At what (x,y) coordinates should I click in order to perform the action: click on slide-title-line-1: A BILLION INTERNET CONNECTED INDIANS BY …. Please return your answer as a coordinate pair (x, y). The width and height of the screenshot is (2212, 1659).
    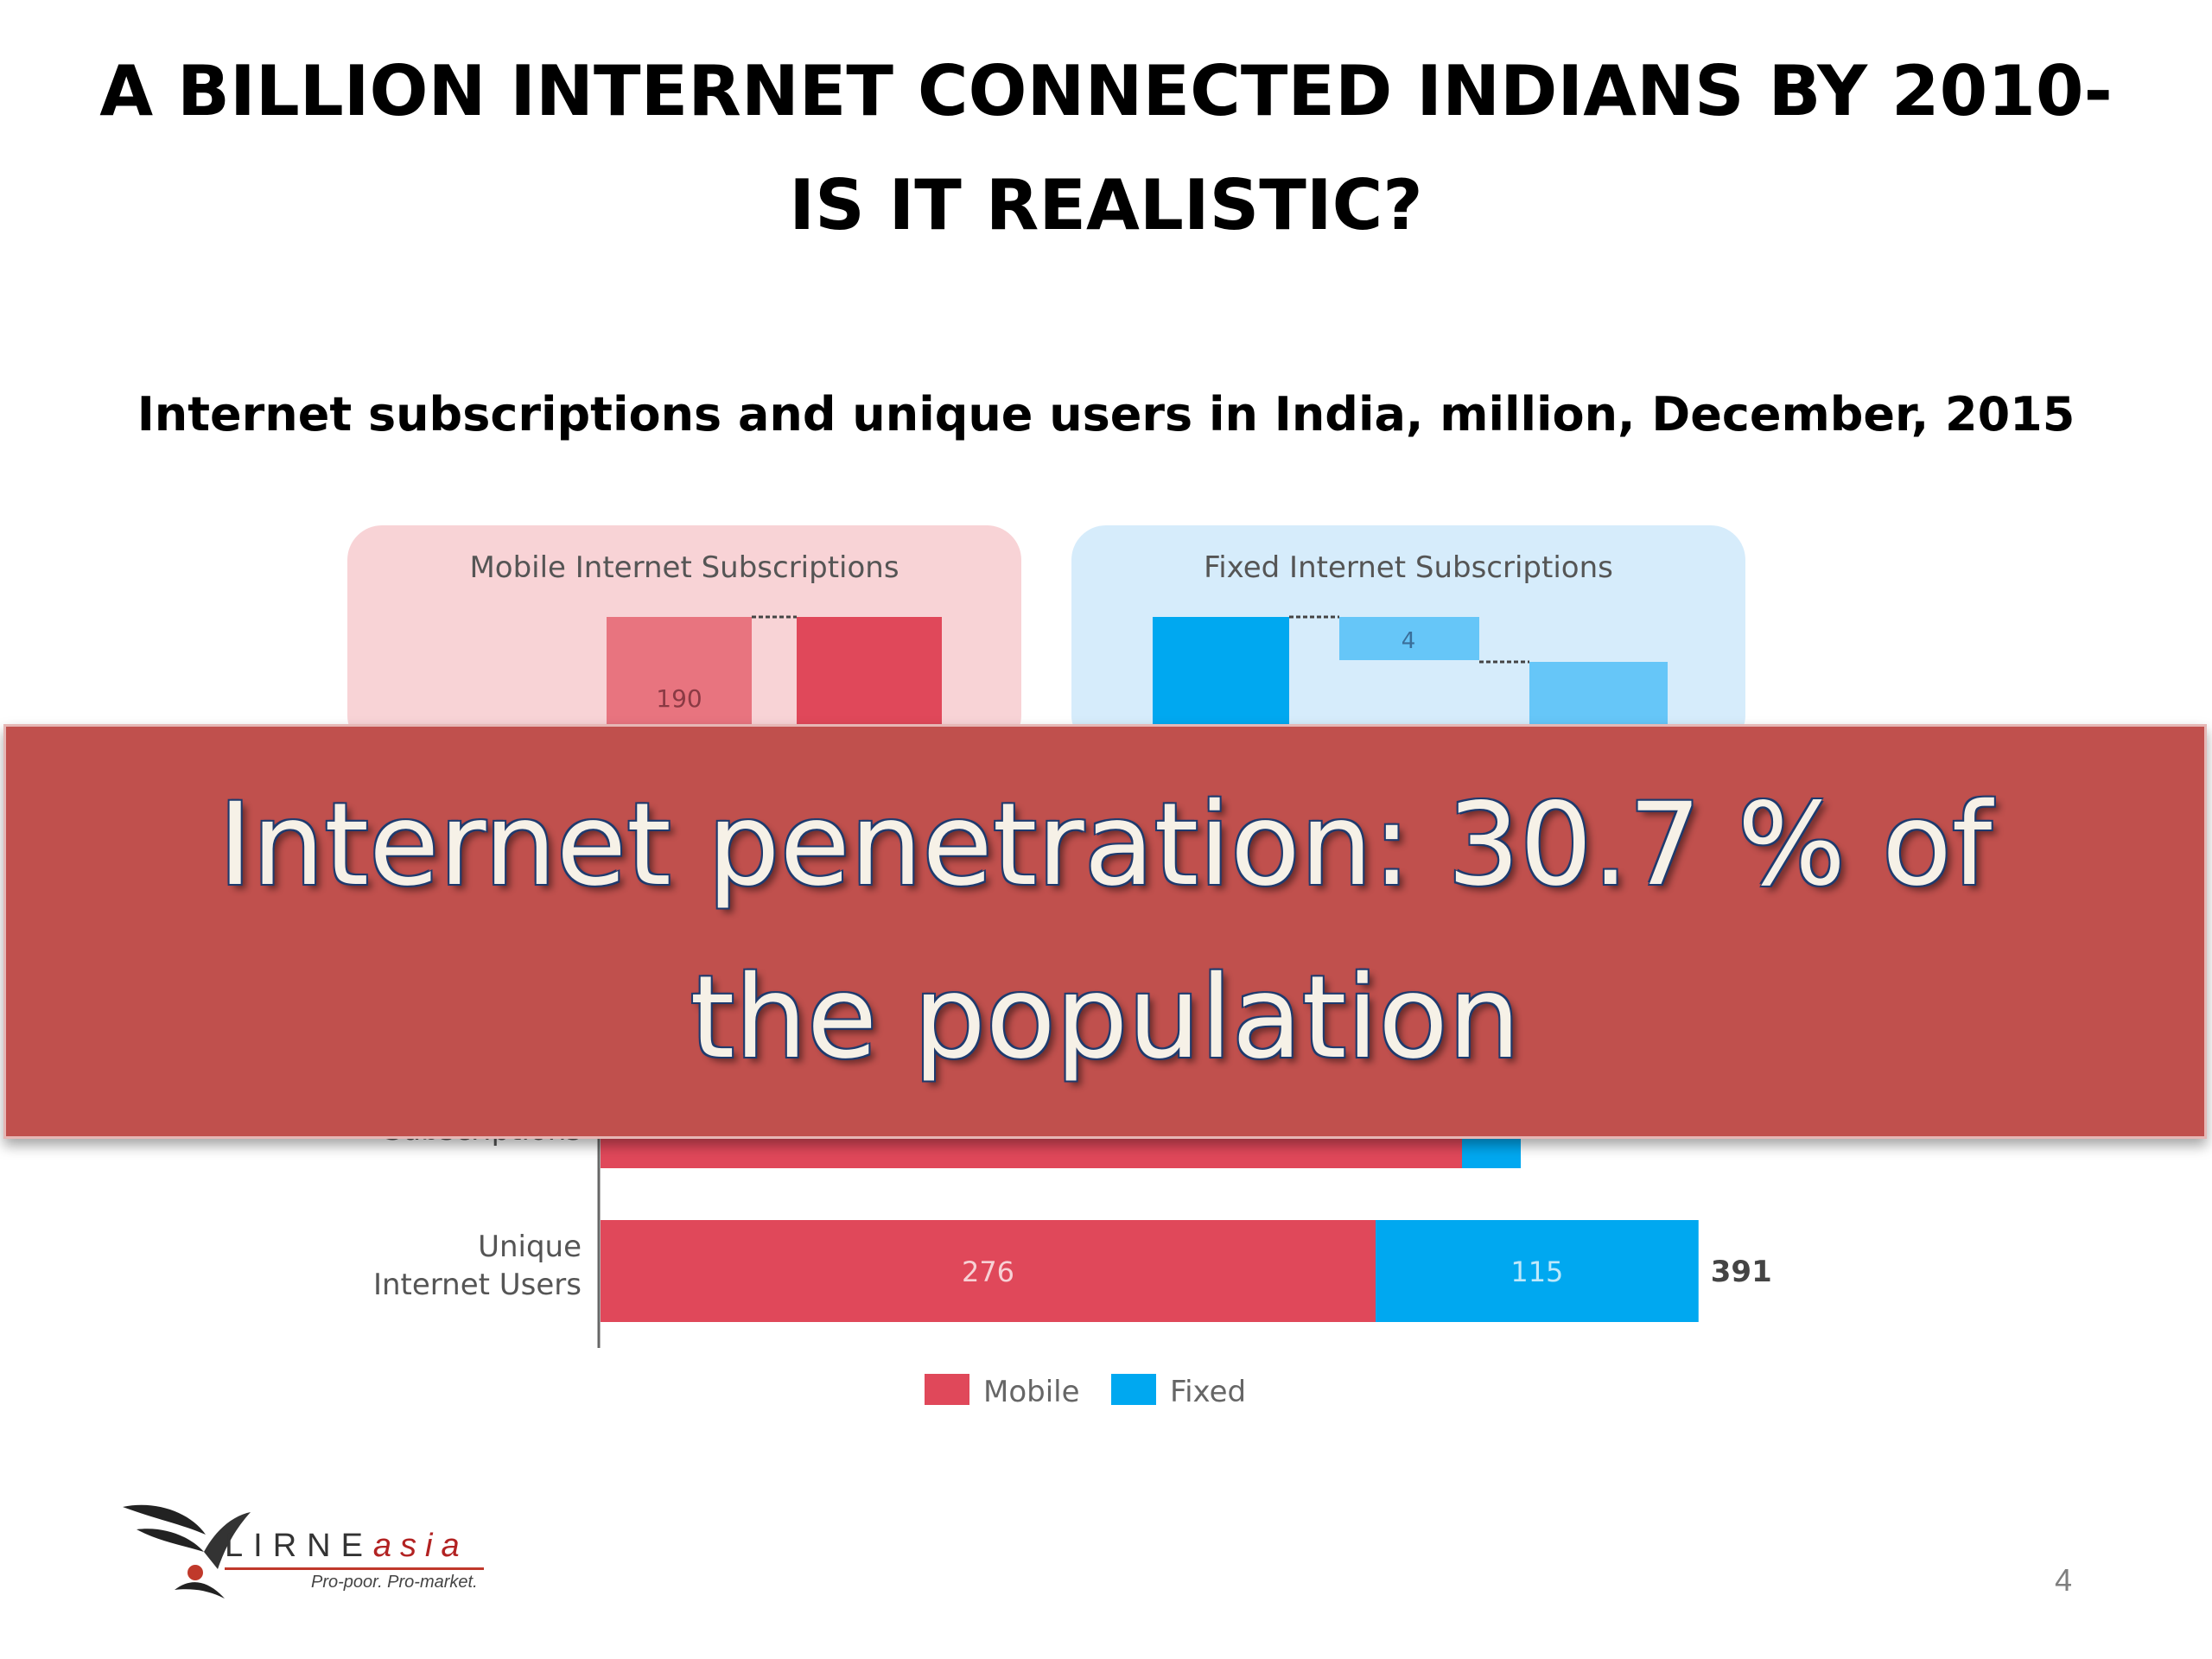
    Looking at the image, I should click on (1106, 91).